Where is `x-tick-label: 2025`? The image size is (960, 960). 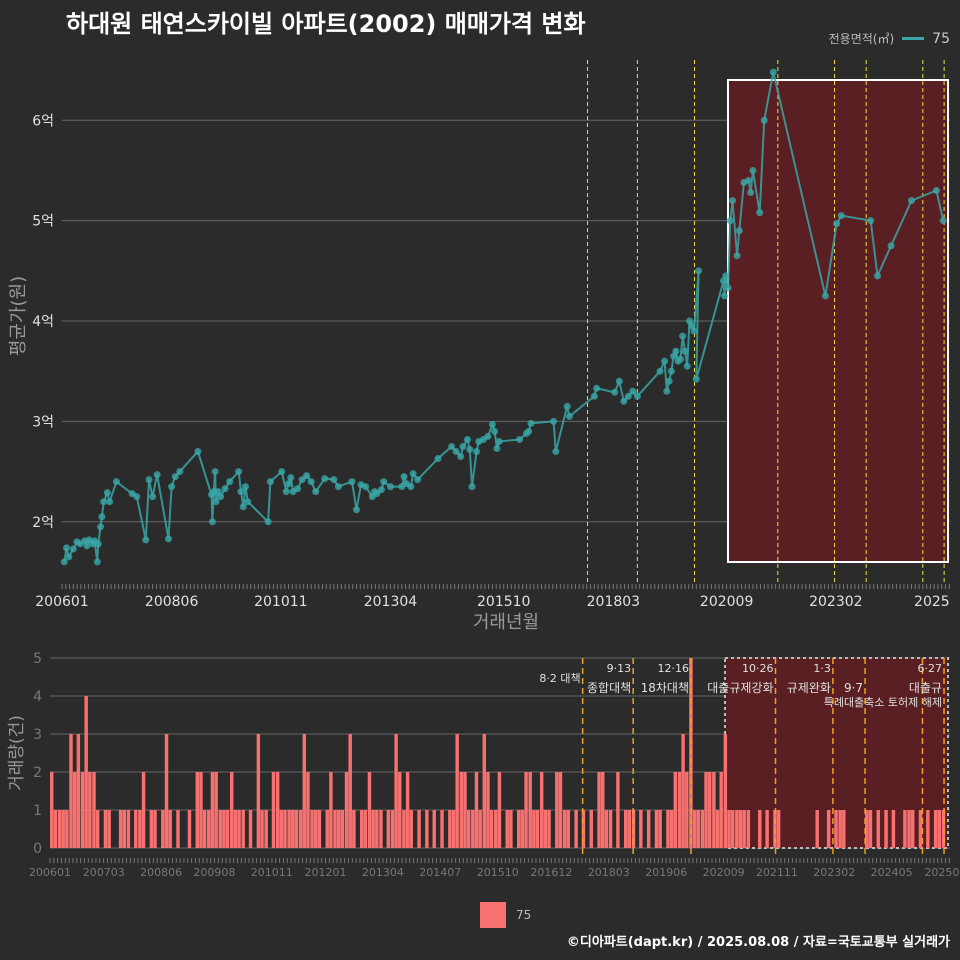 x-tick-label: 2025 is located at coordinates (932, 602).